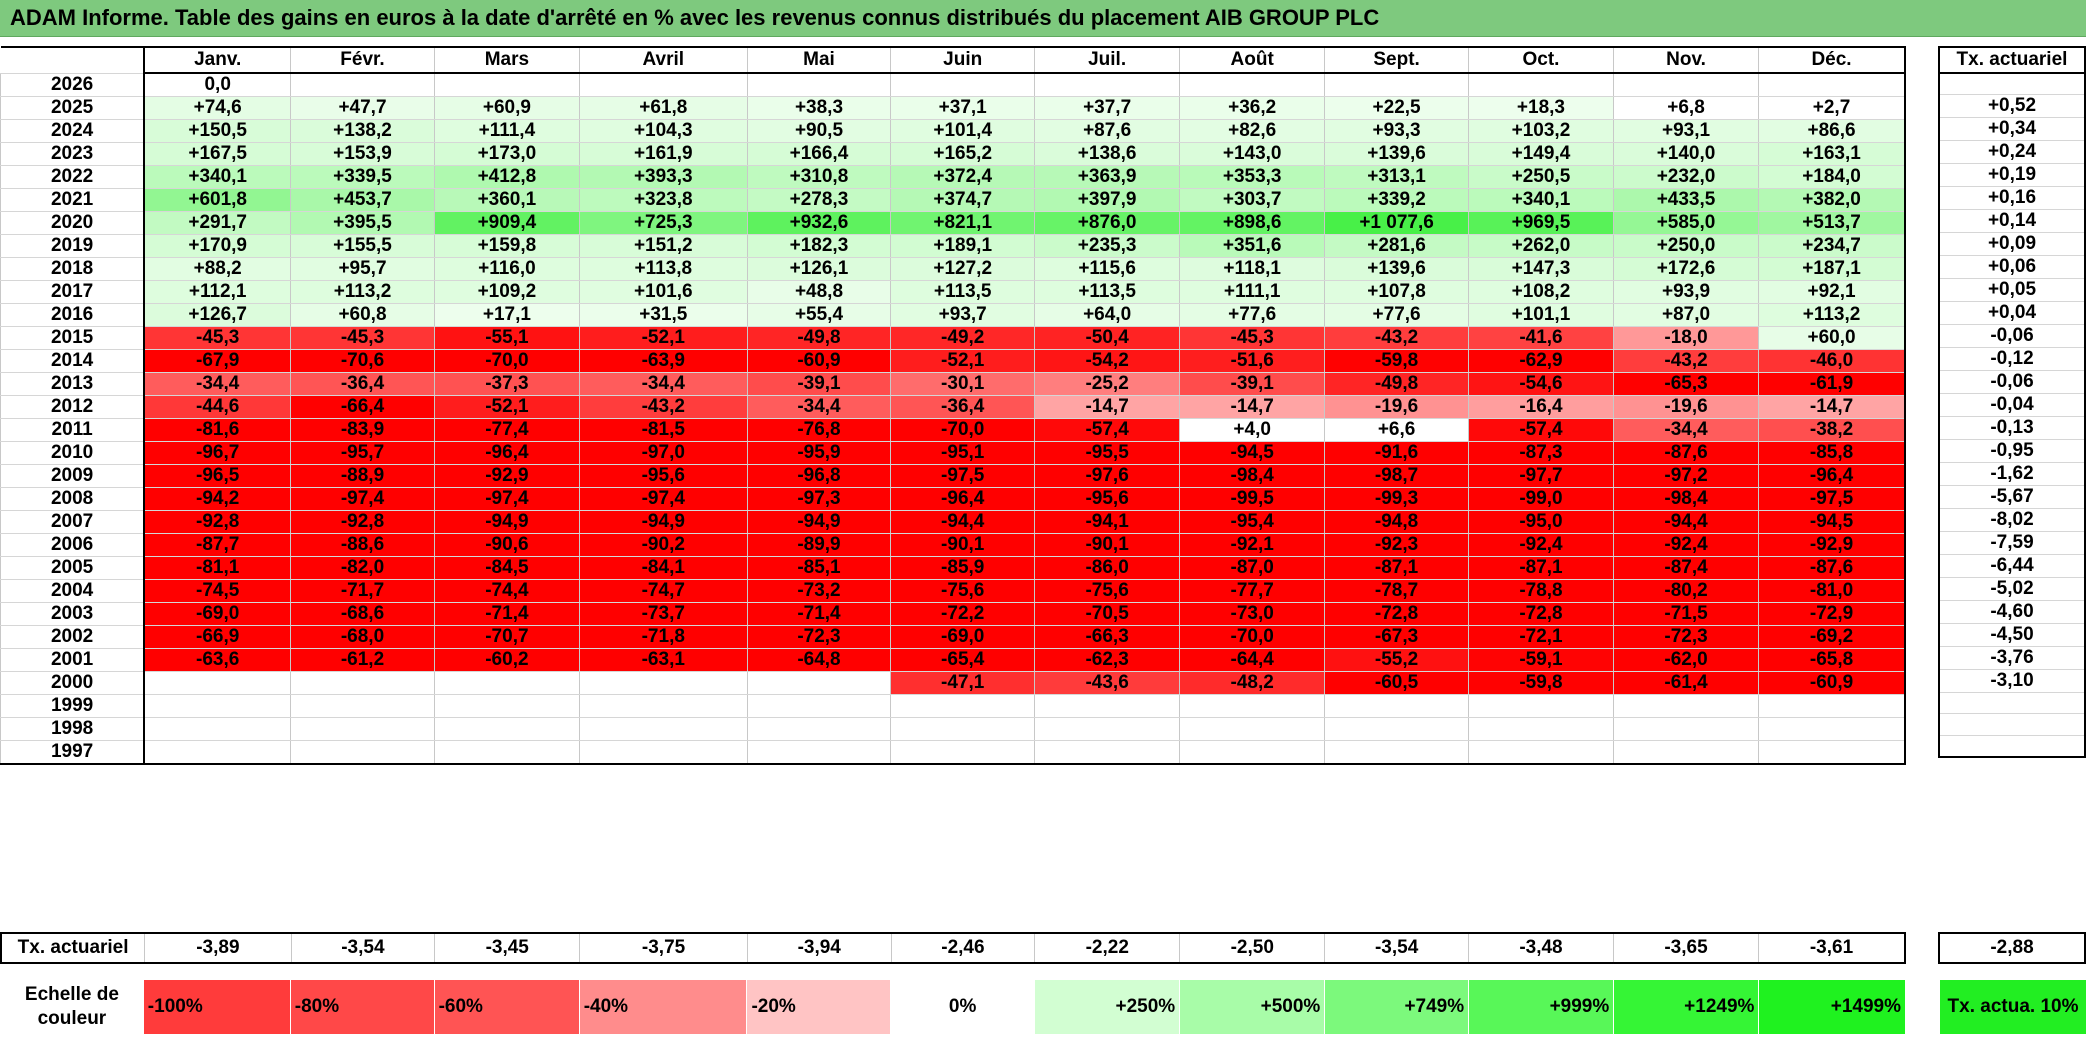 The image size is (2086, 1037). What do you see at coordinates (663, 499) in the screenshot?
I see `gain-cell: -97,4` at bounding box center [663, 499].